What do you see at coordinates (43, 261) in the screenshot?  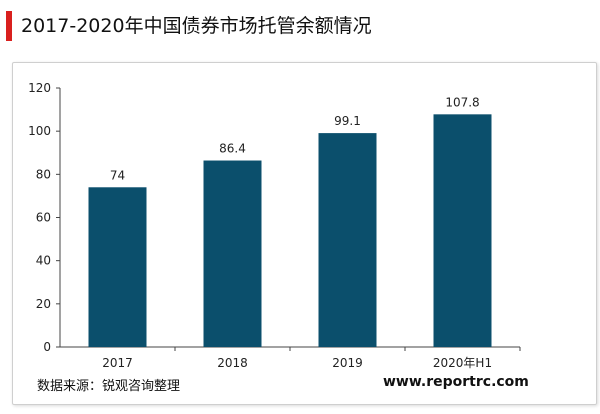 I see `y-tick-label: 40` at bounding box center [43, 261].